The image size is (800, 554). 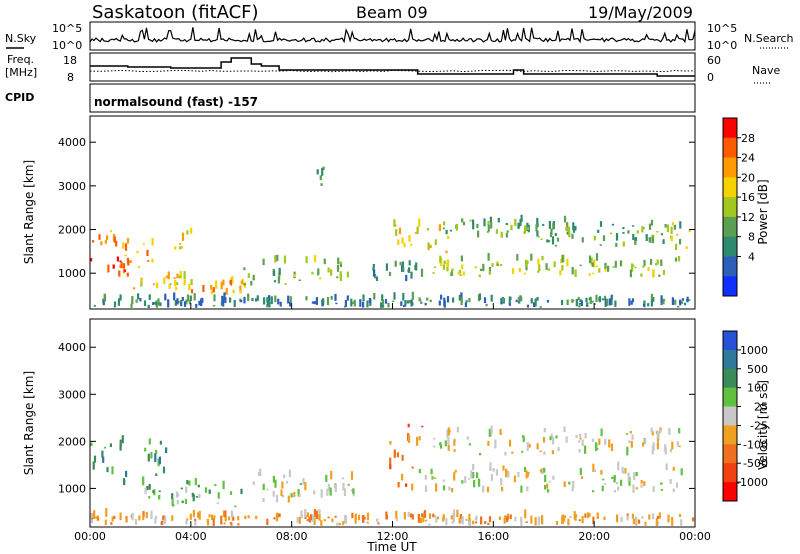 What do you see at coordinates (763, 211) in the screenshot?
I see `power-colorbar-label: Power [dB]` at bounding box center [763, 211].